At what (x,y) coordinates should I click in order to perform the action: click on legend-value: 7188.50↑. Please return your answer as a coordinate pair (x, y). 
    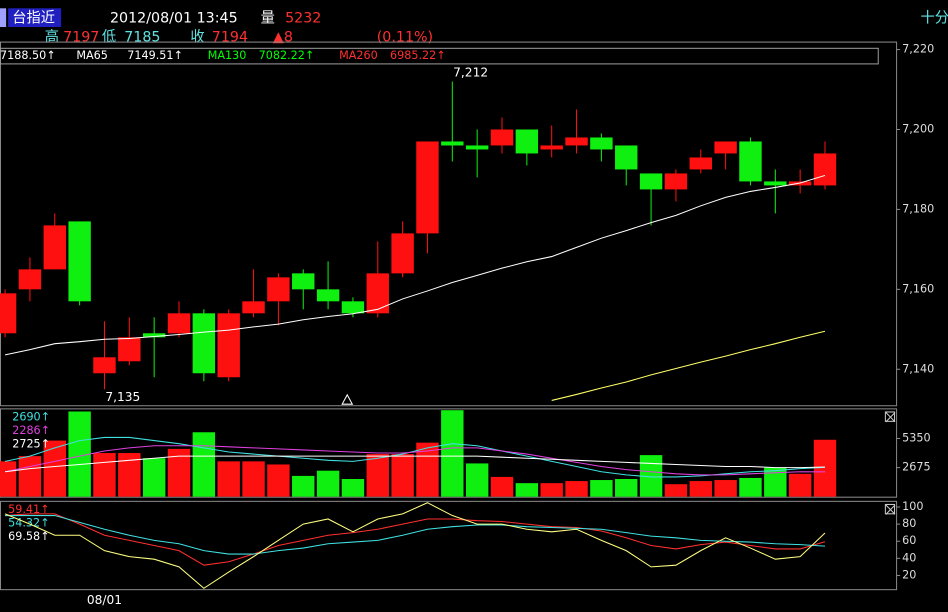
    Looking at the image, I should click on (28, 55).